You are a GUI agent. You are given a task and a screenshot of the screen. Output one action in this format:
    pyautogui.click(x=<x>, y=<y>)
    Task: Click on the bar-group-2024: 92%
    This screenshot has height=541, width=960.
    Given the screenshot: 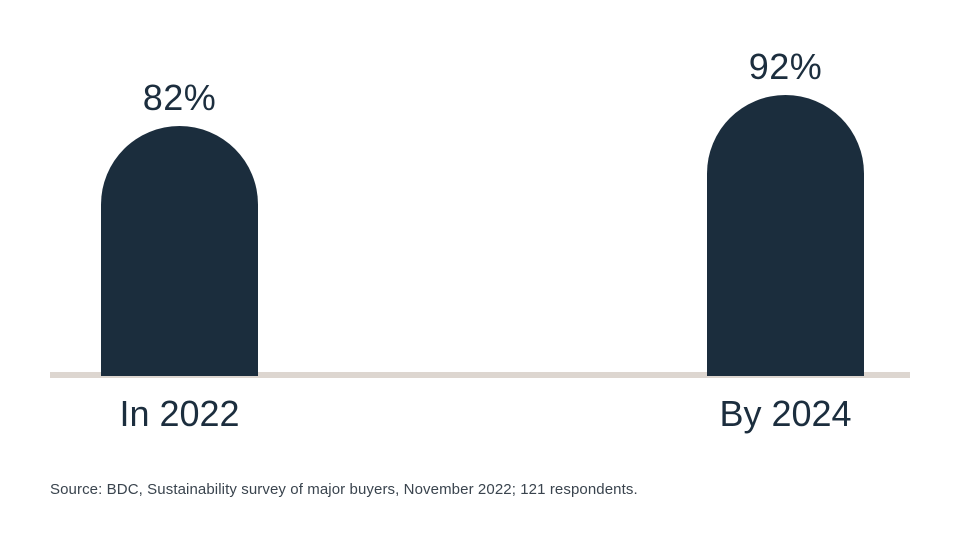 What is the action you would take?
    pyautogui.click(x=785, y=212)
    